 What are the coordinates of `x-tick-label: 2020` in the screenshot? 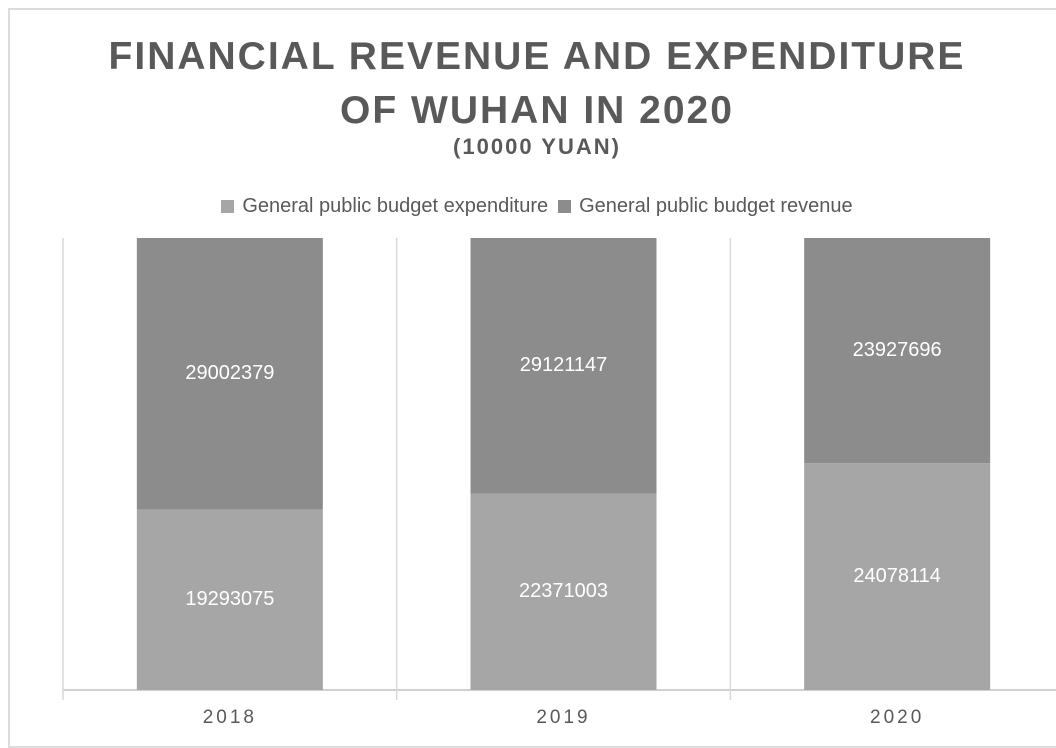 It's located at (897, 717).